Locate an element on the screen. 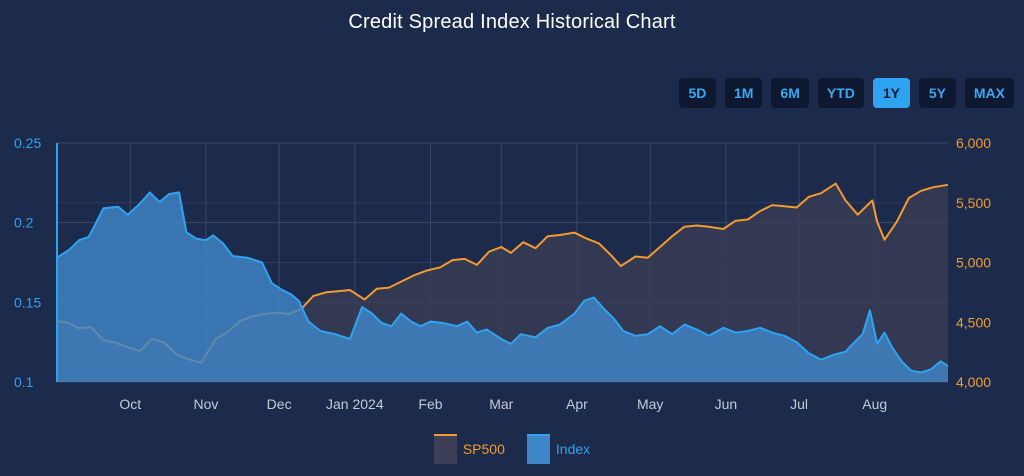 The width and height of the screenshot is (1024, 476). range-ytd-button: YTD is located at coordinates (840, 93).